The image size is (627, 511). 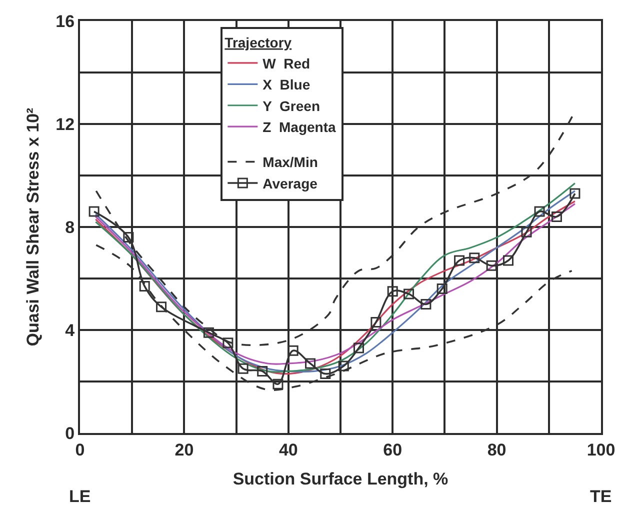 I want to click on x-tick-label: 20, so click(x=184, y=450).